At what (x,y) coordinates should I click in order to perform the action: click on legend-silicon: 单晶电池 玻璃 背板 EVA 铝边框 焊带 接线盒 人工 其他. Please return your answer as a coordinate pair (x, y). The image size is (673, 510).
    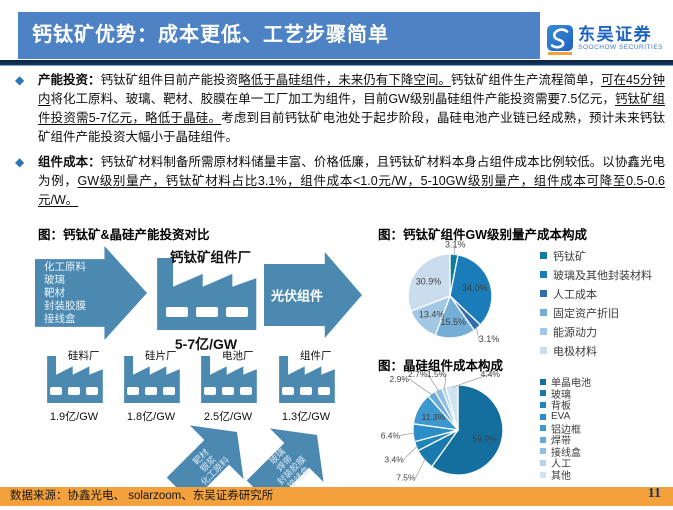
    Looking at the image, I should click on (565, 429).